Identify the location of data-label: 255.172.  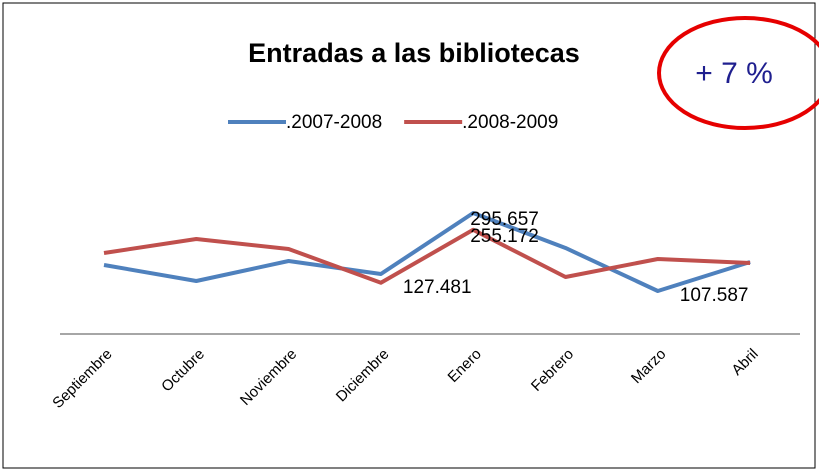
(504, 236).